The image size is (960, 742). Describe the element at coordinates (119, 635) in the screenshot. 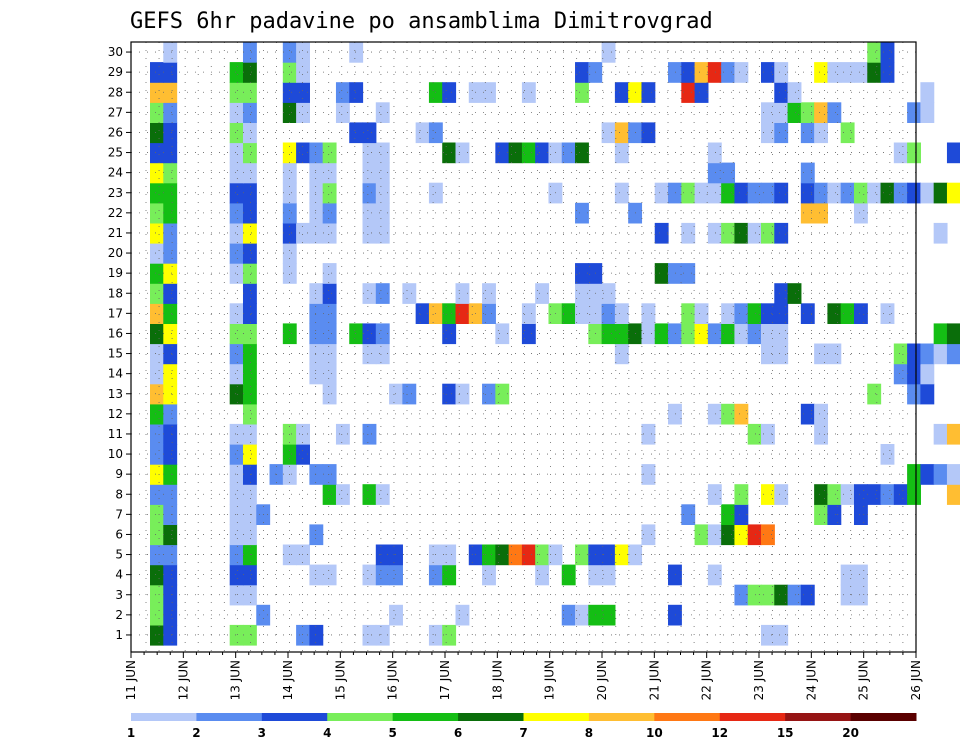

I see `y-tick-label: 1` at that location.